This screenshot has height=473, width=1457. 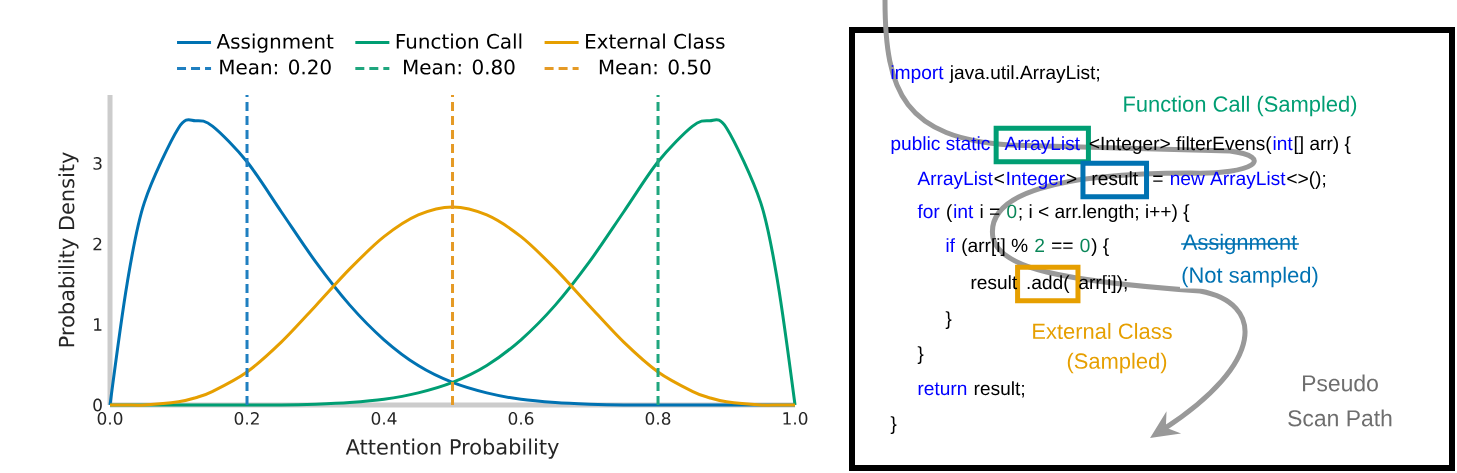 I want to click on text: (Sampled), so click(x=1117, y=363).